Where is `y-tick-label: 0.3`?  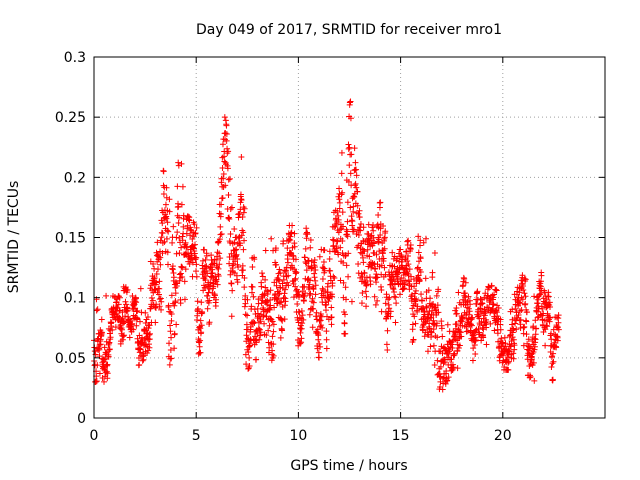
y-tick-label: 0.3 is located at coordinates (75, 58).